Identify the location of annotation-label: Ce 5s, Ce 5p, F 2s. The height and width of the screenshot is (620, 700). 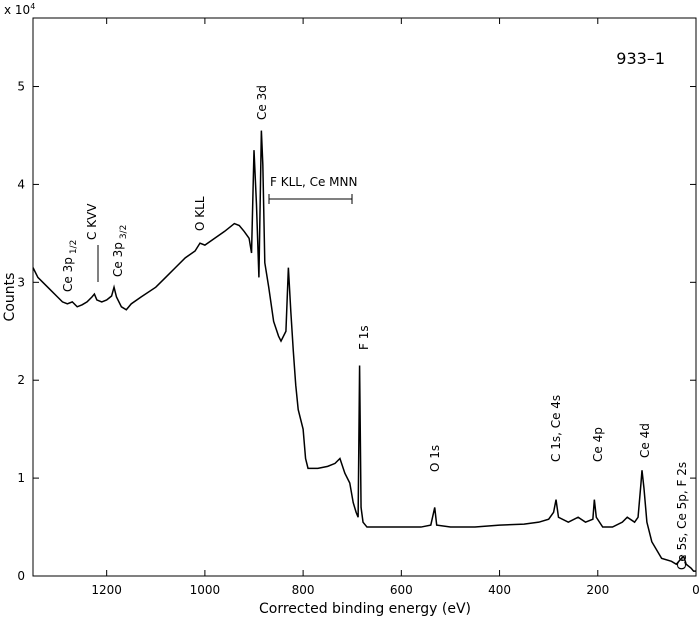
(682, 516).